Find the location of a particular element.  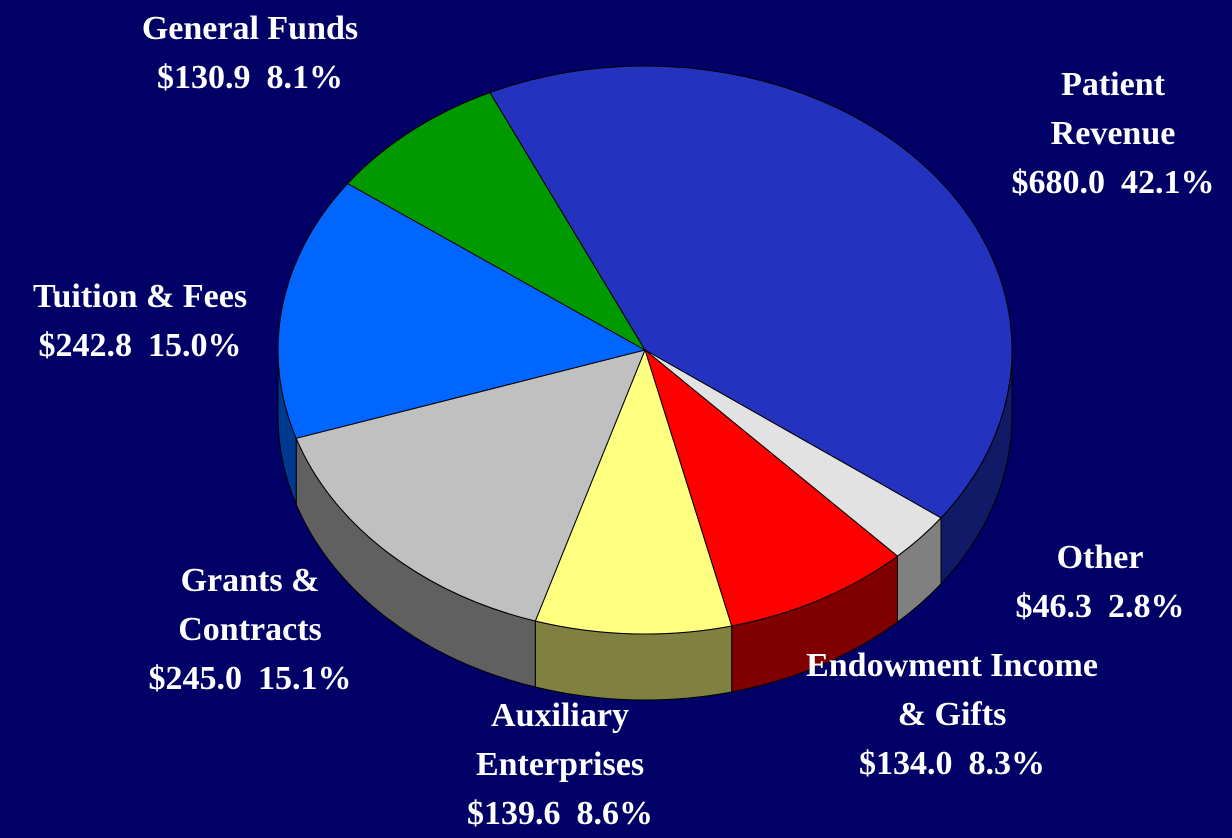

category-name: Grants & Contracts is located at coordinates (250, 605).